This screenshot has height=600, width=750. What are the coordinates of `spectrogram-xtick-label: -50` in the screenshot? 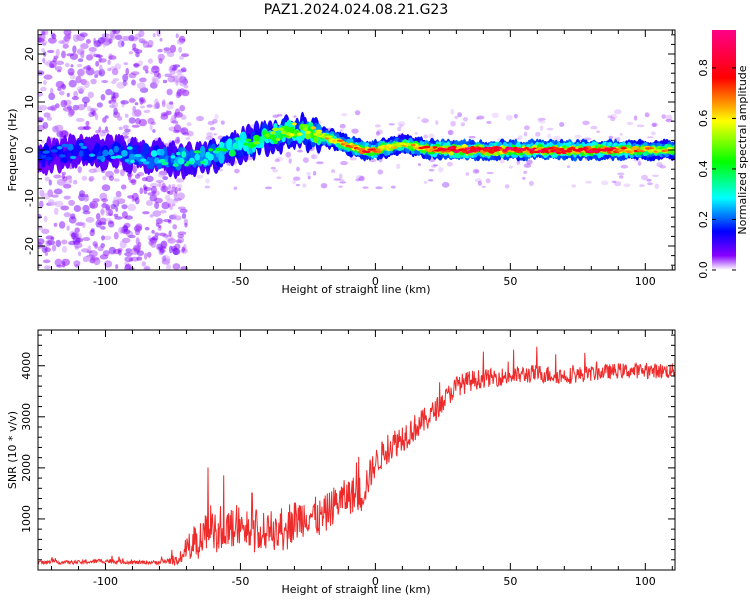 It's located at (240, 281).